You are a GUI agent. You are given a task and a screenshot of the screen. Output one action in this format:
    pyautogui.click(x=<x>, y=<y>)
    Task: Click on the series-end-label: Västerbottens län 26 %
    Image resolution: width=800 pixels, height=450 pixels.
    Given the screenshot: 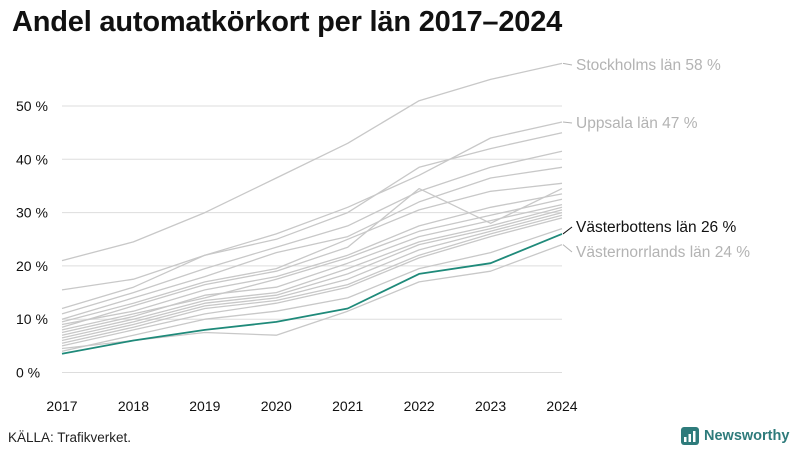 What is the action you would take?
    pyautogui.click(x=656, y=227)
    